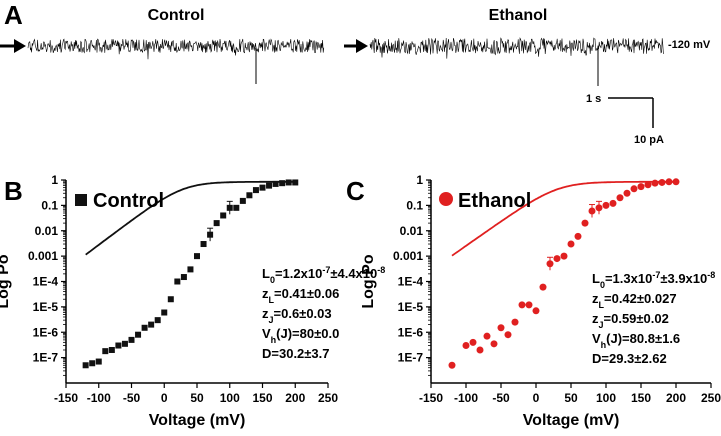 Image resolution: width=721 pixels, height=436 pixels. I want to click on holding-voltage-label: -120 mV, so click(689, 45).